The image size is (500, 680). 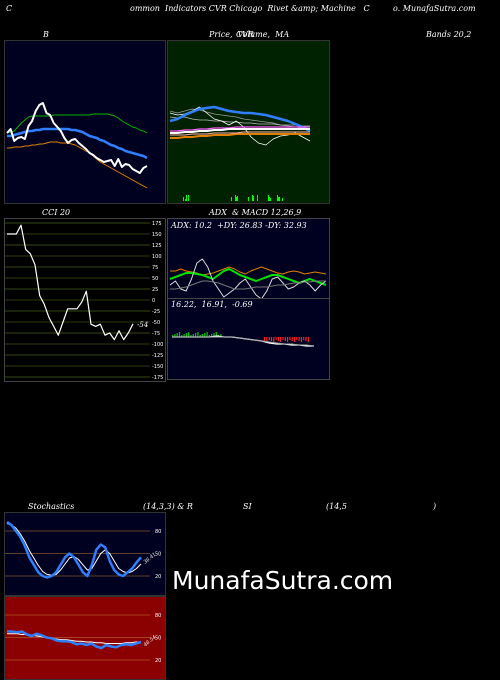 I want to click on adx-readout: ADX: 10.2 +DY: 26.83 -DY: 32.93, so click(x=239, y=225).